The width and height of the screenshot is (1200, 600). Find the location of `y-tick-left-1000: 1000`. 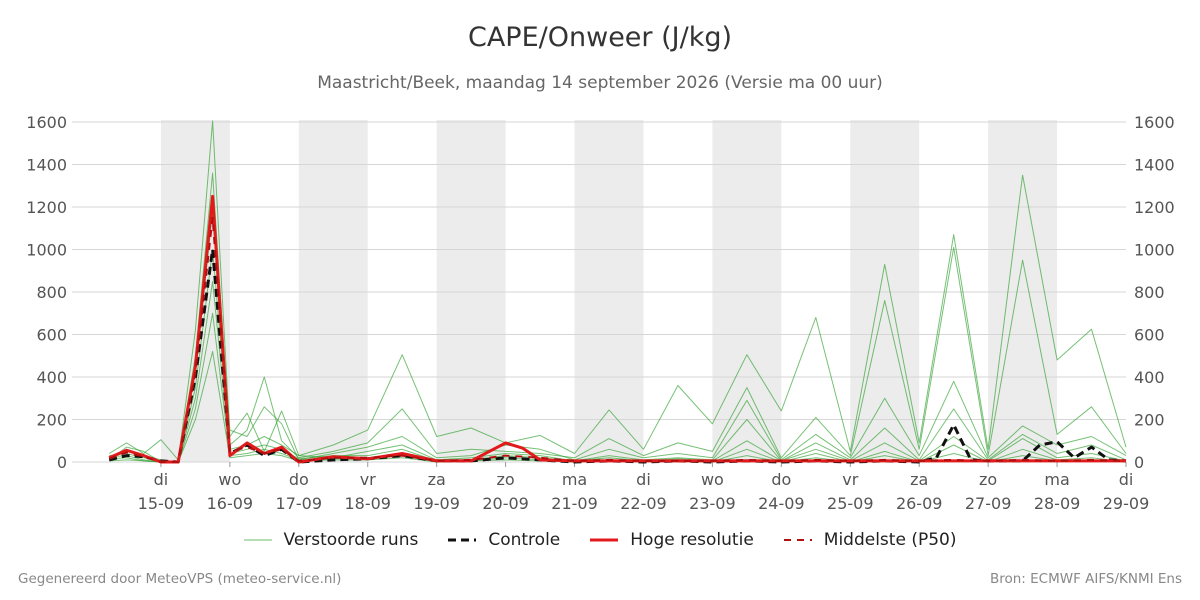

y-tick-left-1000: 1000 is located at coordinates (46, 250).